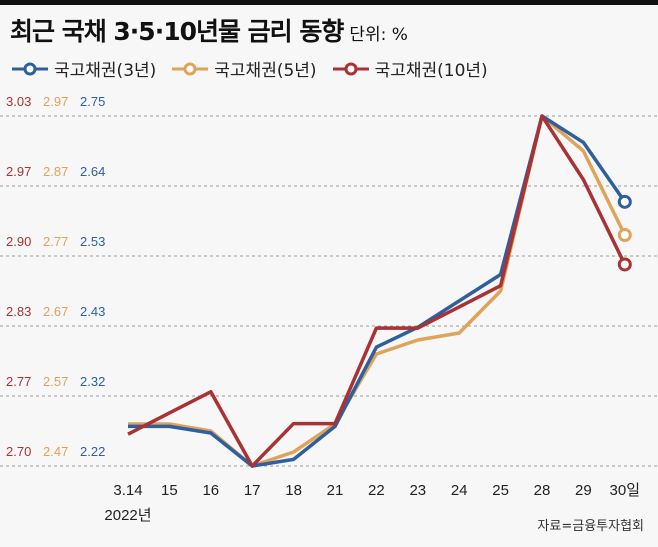 This screenshot has width=658, height=547. What do you see at coordinates (169, 490) in the screenshot?
I see `x-tick-label: 15` at bounding box center [169, 490].